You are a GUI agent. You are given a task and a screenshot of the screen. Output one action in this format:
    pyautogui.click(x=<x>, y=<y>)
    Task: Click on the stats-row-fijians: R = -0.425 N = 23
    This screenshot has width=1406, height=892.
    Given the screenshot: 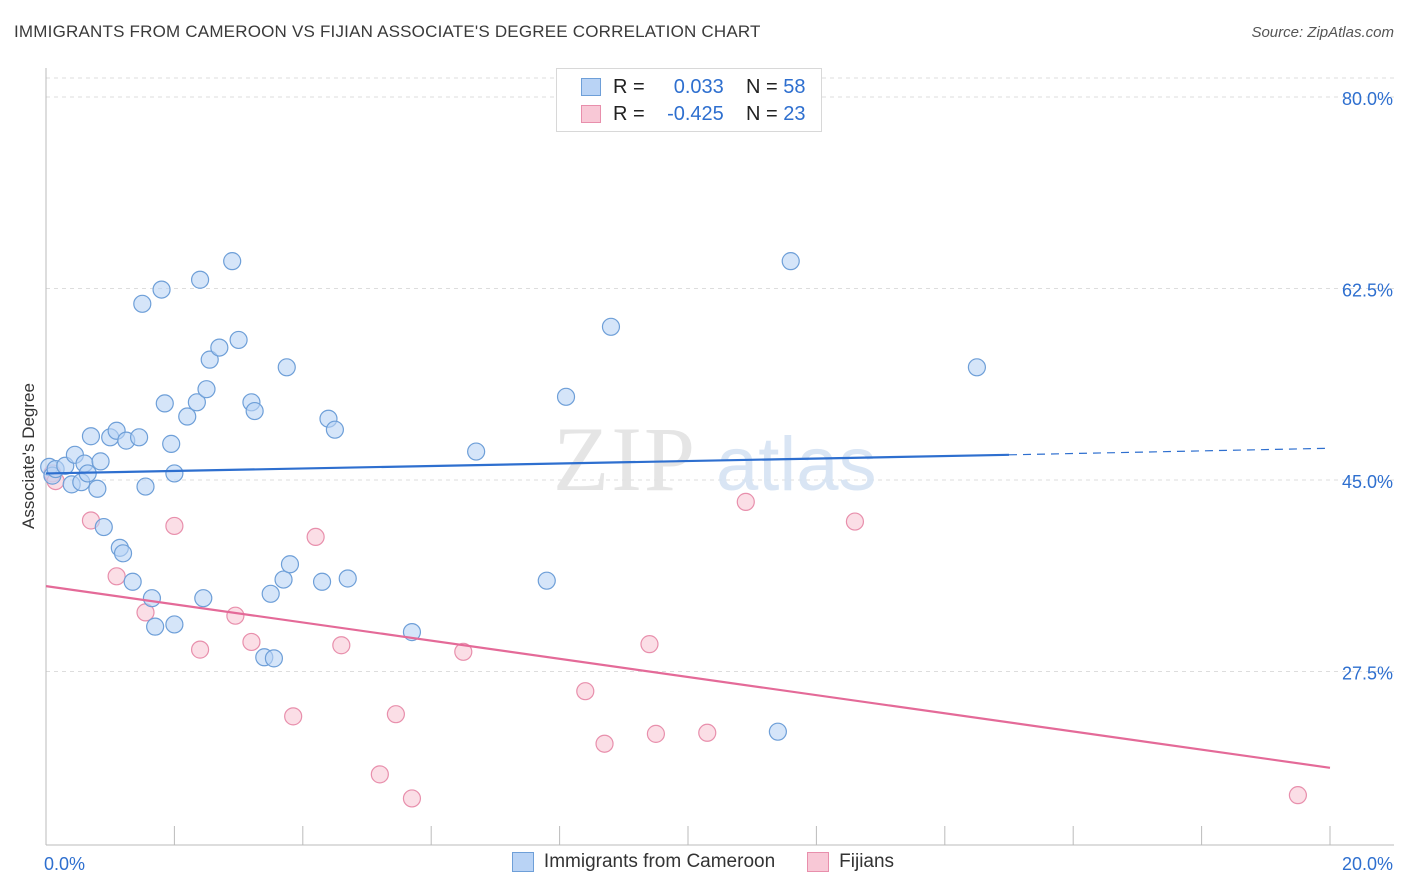 What is the action you would take?
    pyautogui.click(x=693, y=114)
    